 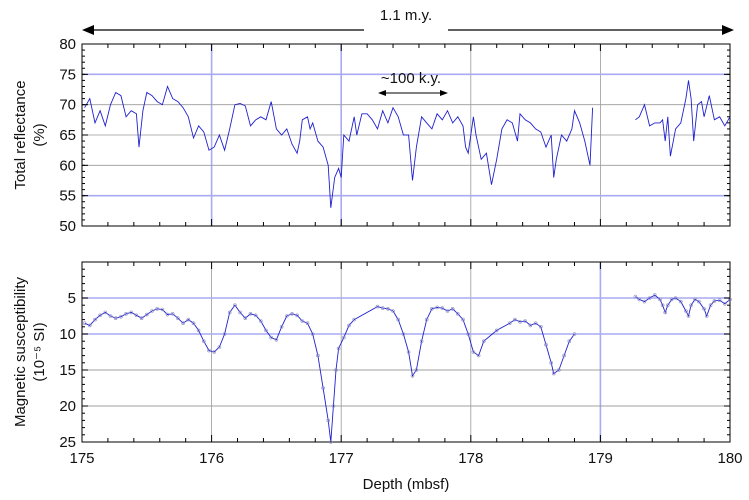 I want to click on inner-arrow-head-left, so click(x=382, y=93).